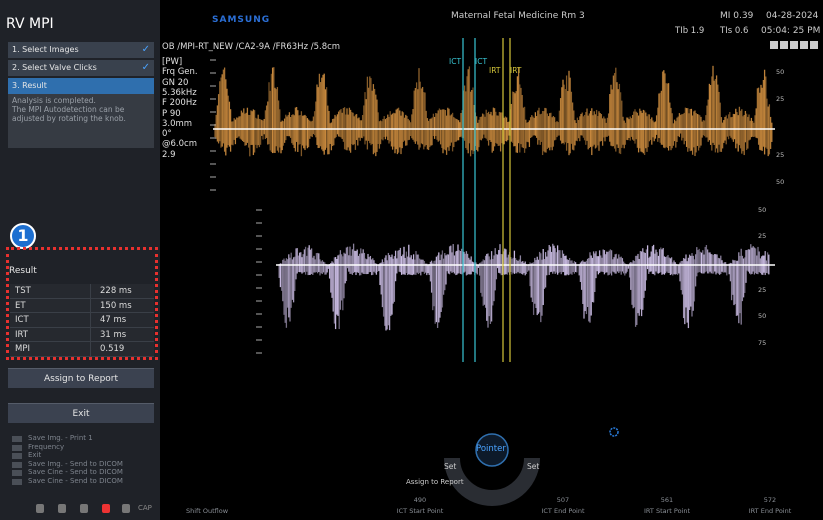 This screenshot has width=823, height=520. I want to click on hint-text: Save Img. - Print 1, so click(60, 438).